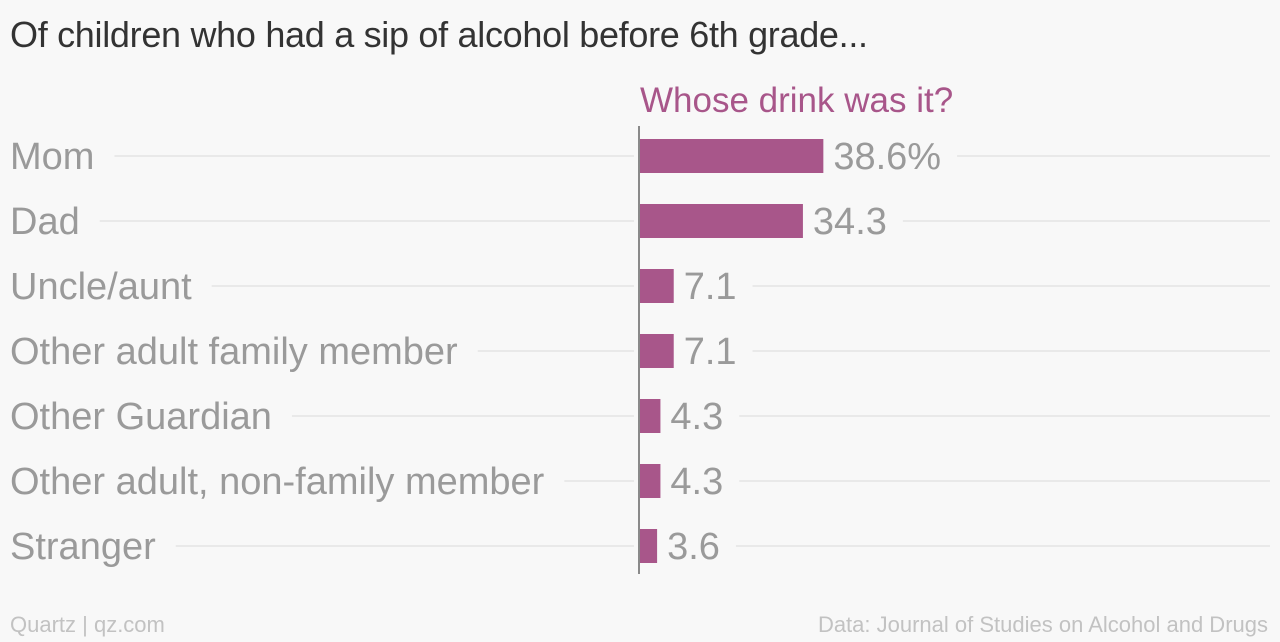  I want to click on value-labels: 38.6% 34.3 7.1 7.1 4.3 4.3 3.6, so click(804, 352).